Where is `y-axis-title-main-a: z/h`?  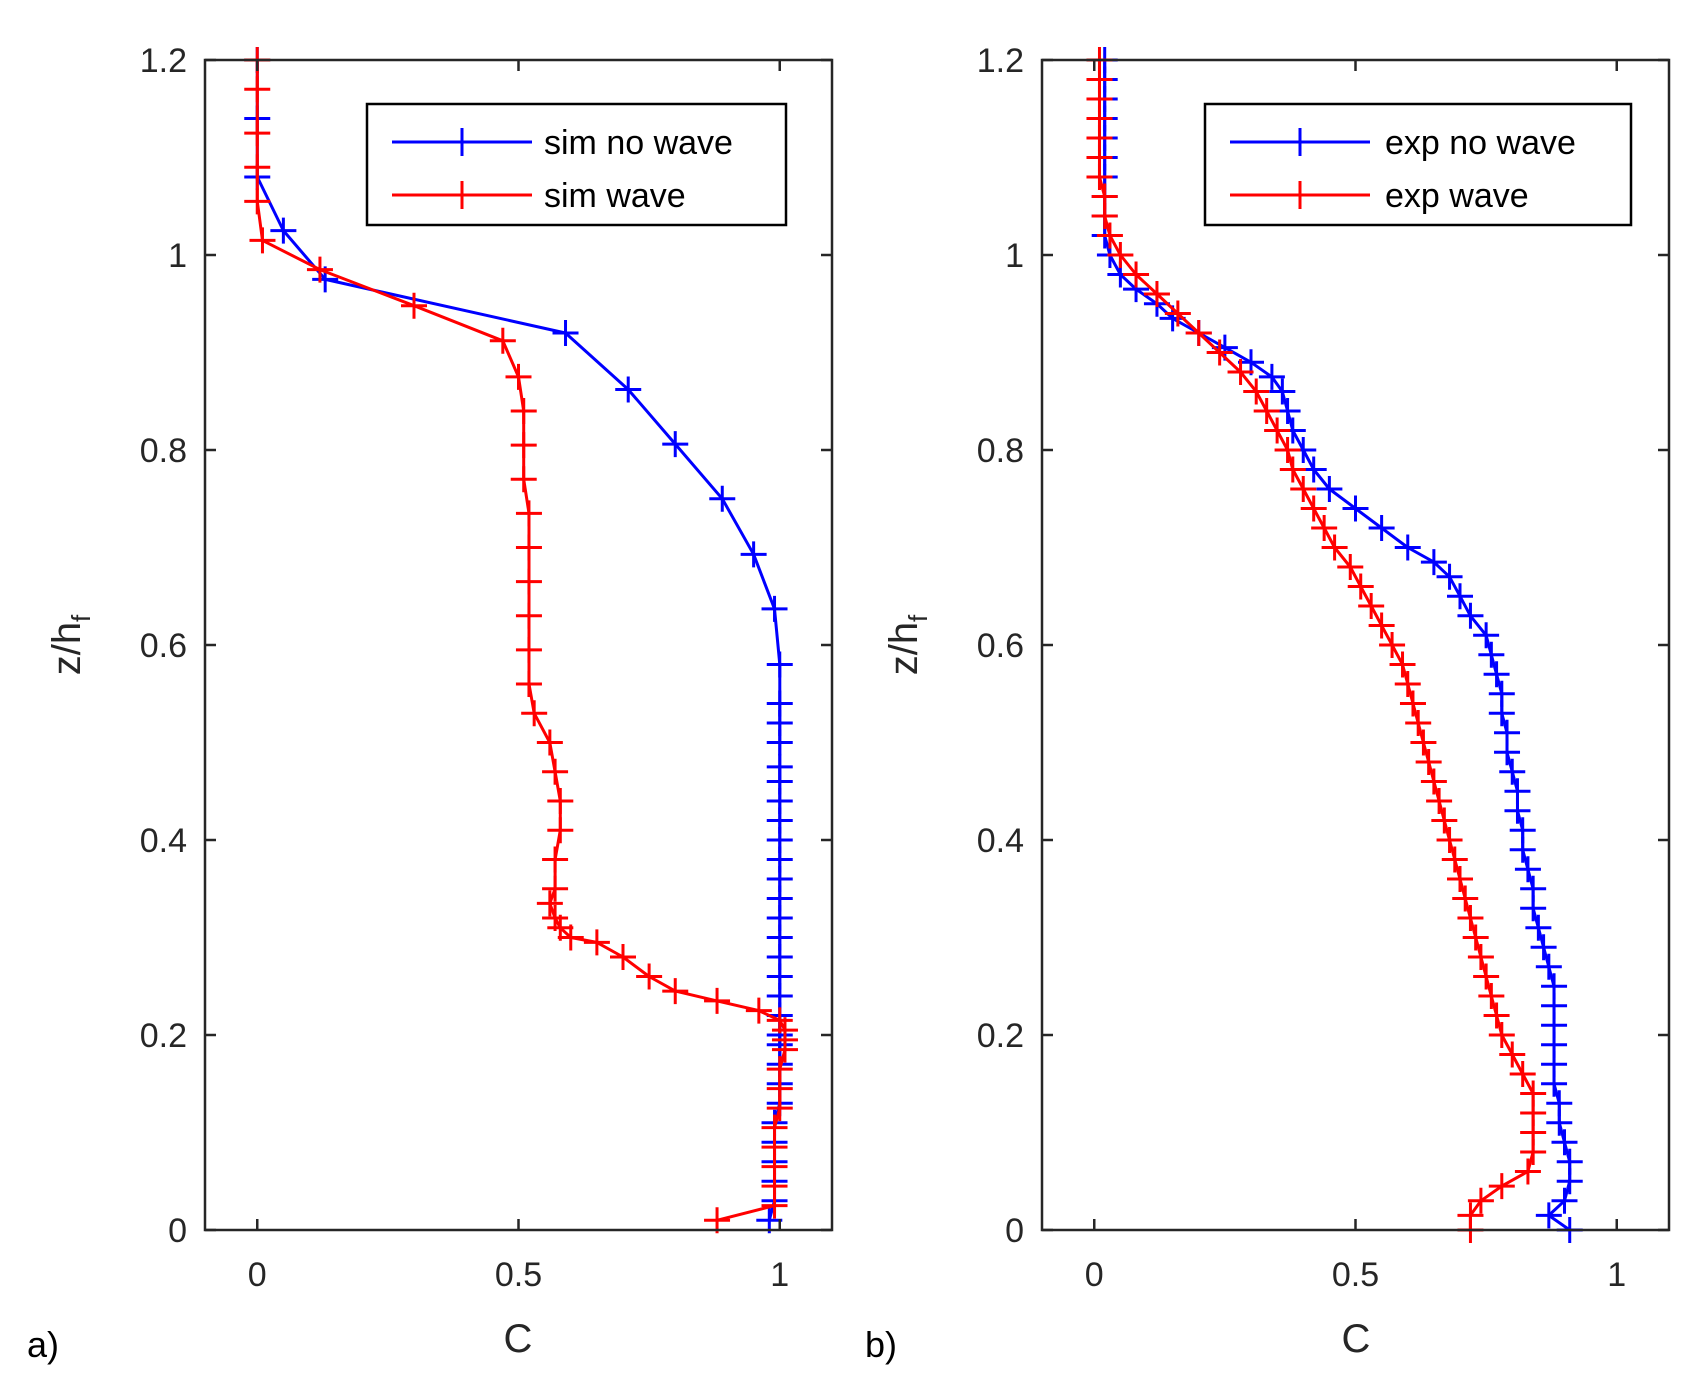 y-axis-title-main-a: z/h is located at coordinates (67, 648).